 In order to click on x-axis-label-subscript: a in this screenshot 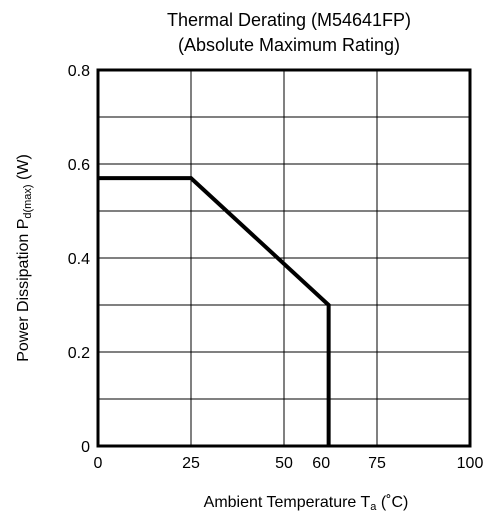, I will do `click(373, 507)`.